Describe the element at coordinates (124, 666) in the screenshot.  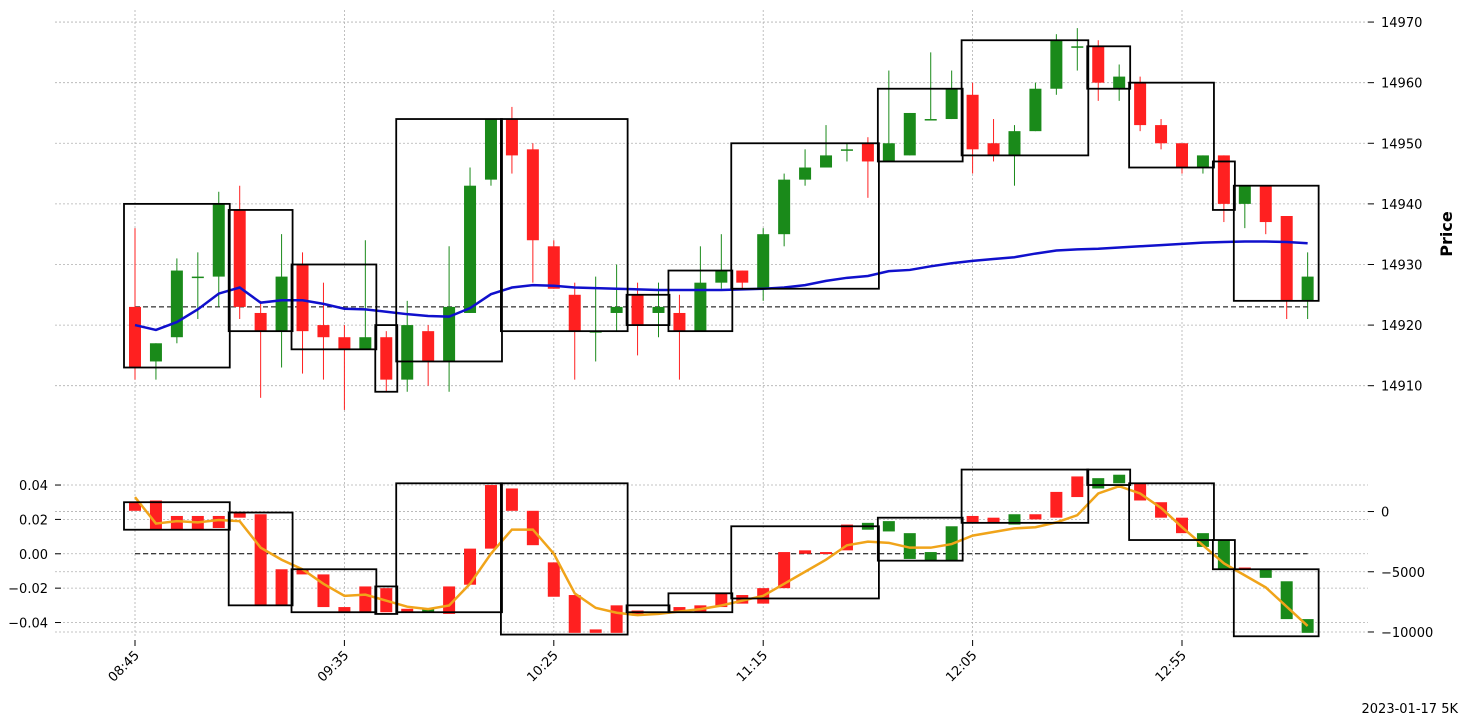
I see `x-tick-label: 08:45` at that location.